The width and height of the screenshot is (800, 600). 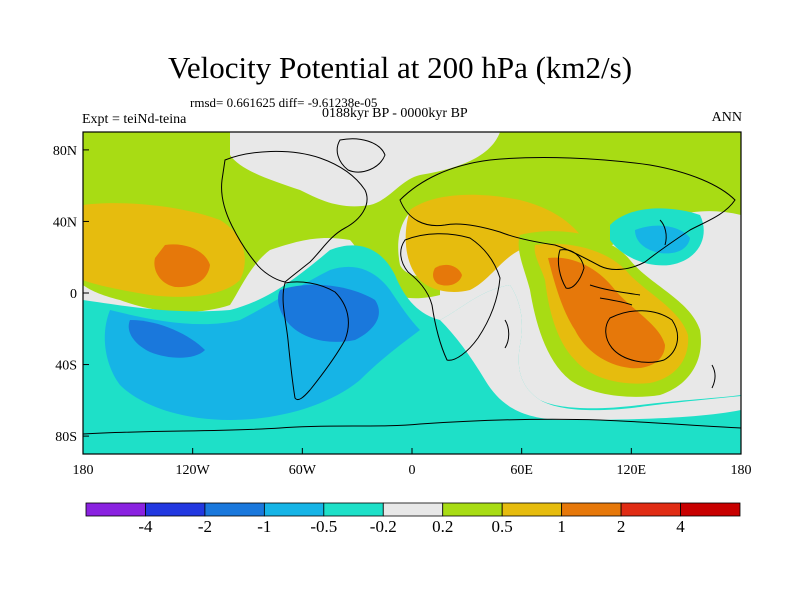 I want to click on coast-africa, so click(x=450, y=297).